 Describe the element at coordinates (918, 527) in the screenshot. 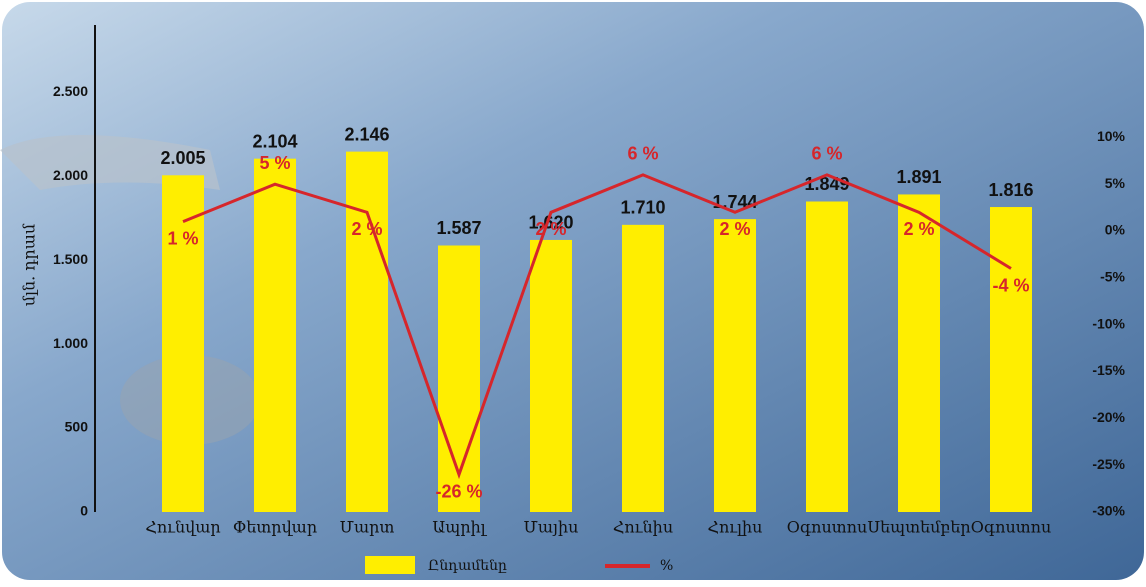

I see `x-tick-label: Սեպտեմբեր` at that location.